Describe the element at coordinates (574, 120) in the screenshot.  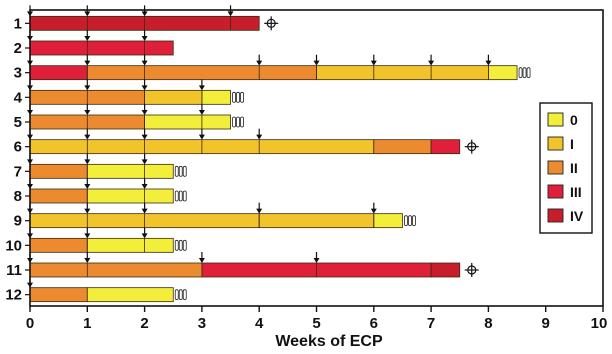
I see `legend-label: 0` at that location.